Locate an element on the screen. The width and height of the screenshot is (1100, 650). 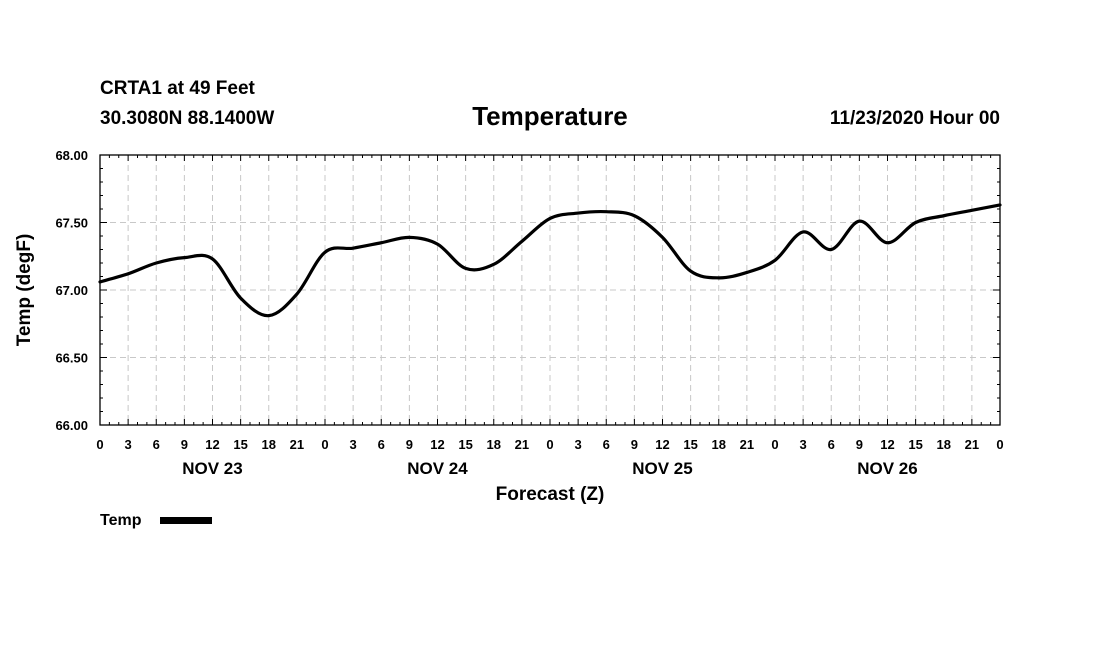
coords-label: 30.3080N 88.1400W is located at coordinates (187, 118).